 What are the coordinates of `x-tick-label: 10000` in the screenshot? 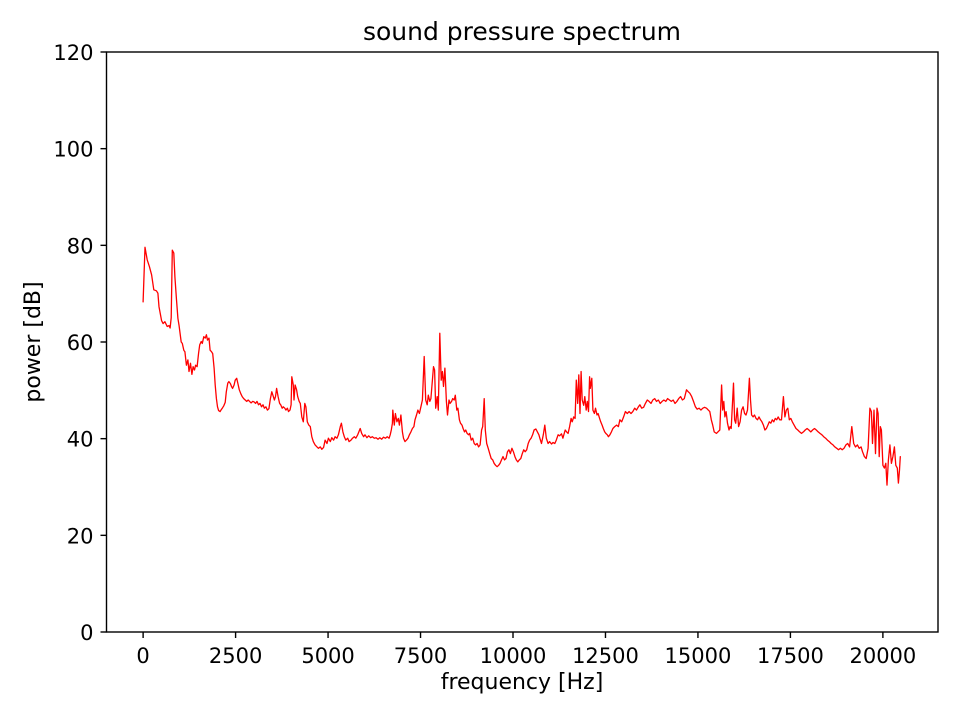 It's located at (513, 656).